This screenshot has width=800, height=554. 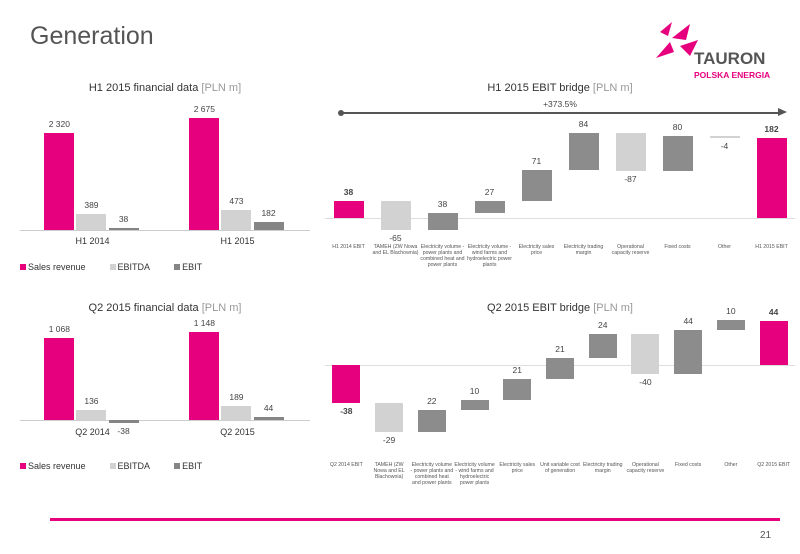 I want to click on x-tick-label: Q2 2014, so click(x=92, y=432).